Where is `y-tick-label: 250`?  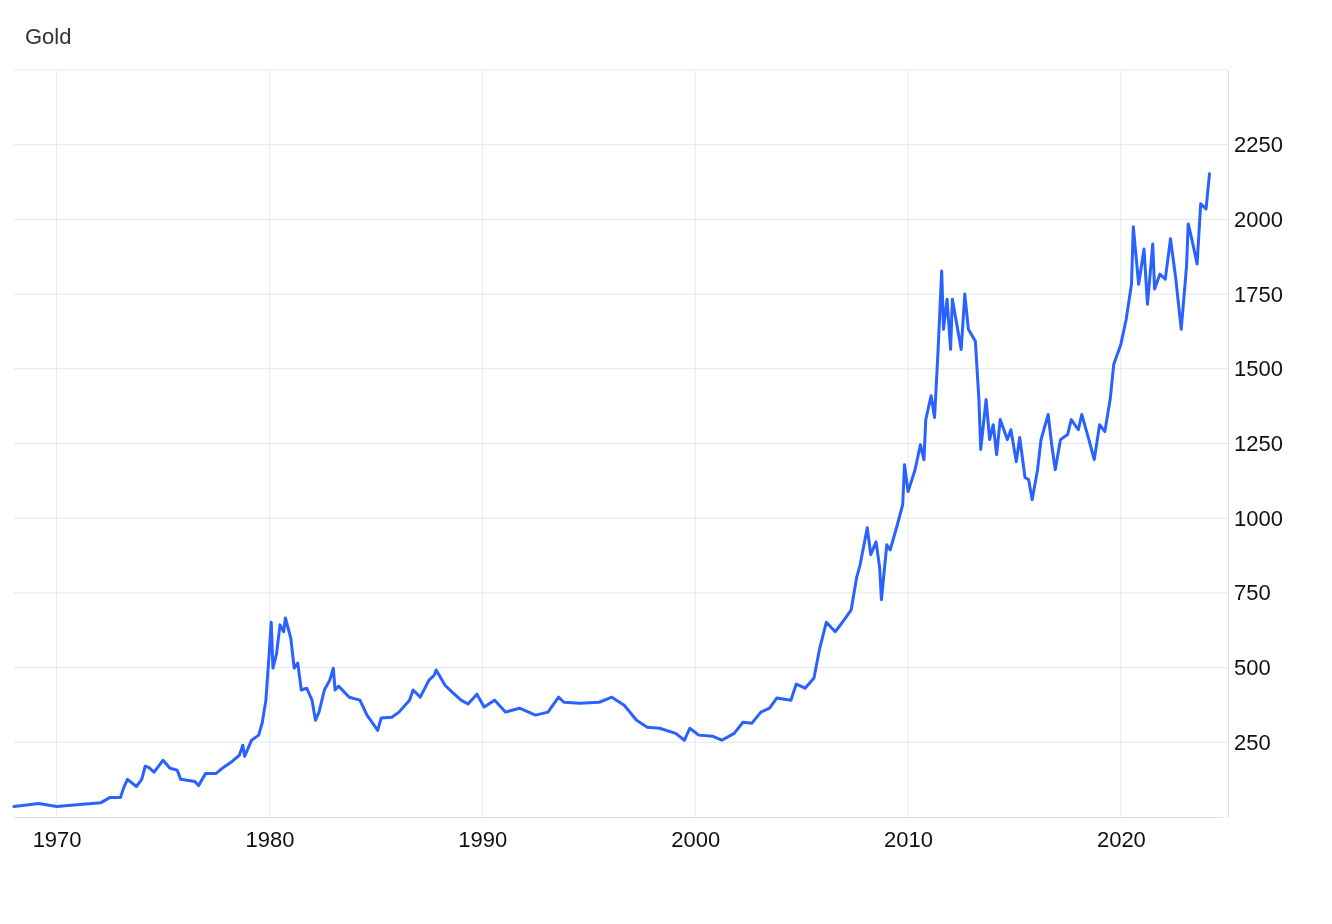
y-tick-label: 250 is located at coordinates (1252, 742).